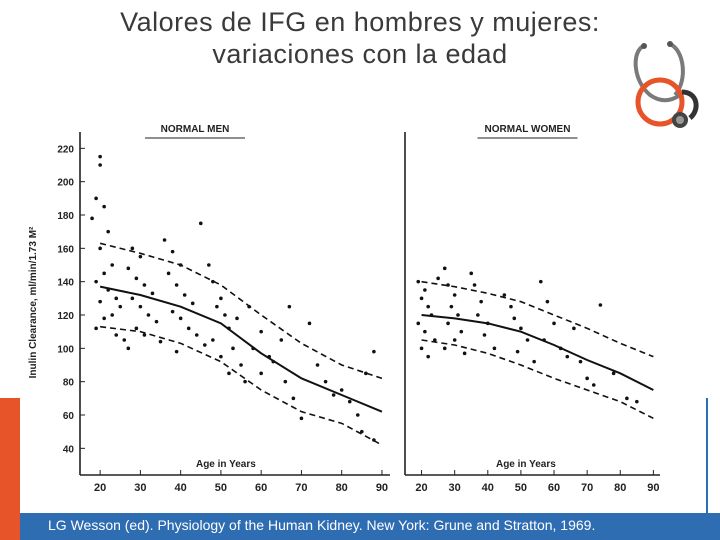  I want to click on title-line-1: Valores de IFG en hombres y mujeres:, so click(360, 22).